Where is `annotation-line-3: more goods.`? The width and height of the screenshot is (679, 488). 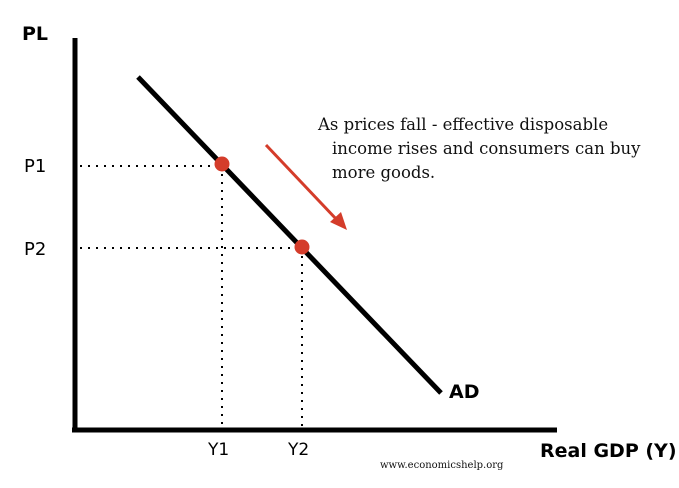 annotation-line-3: more goods. is located at coordinates (383, 172).